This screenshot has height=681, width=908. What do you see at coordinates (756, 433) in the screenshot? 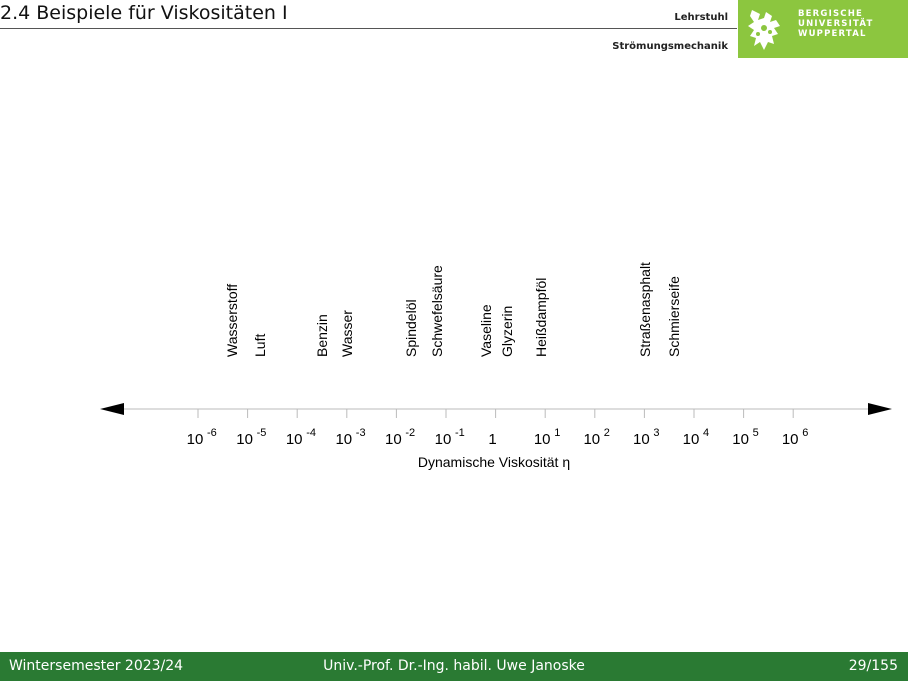
I see `tick-exponent: 5` at bounding box center [756, 433].